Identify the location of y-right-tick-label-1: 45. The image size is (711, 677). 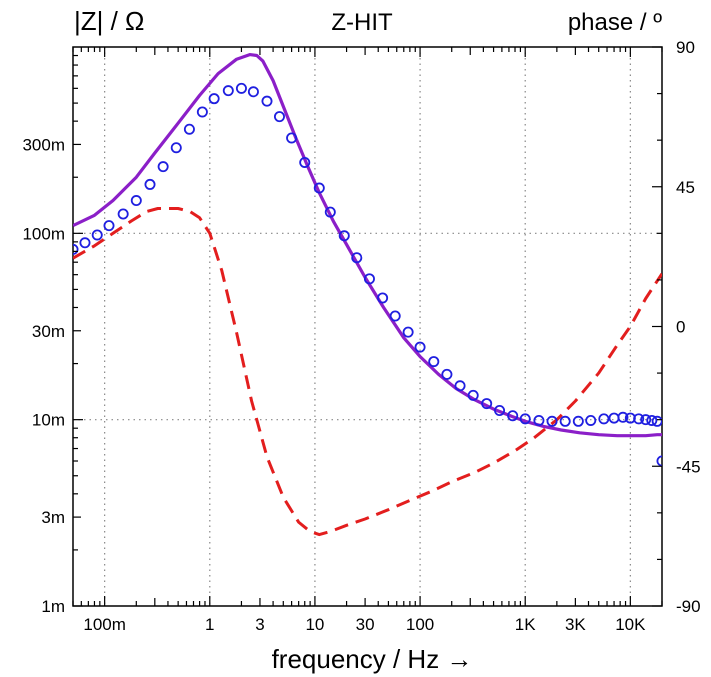
(685, 187).